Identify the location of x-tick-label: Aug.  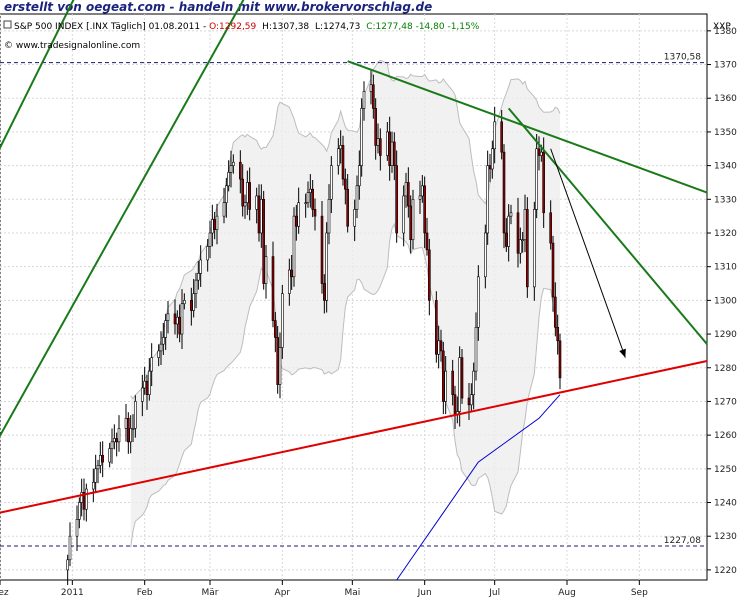
(567, 593).